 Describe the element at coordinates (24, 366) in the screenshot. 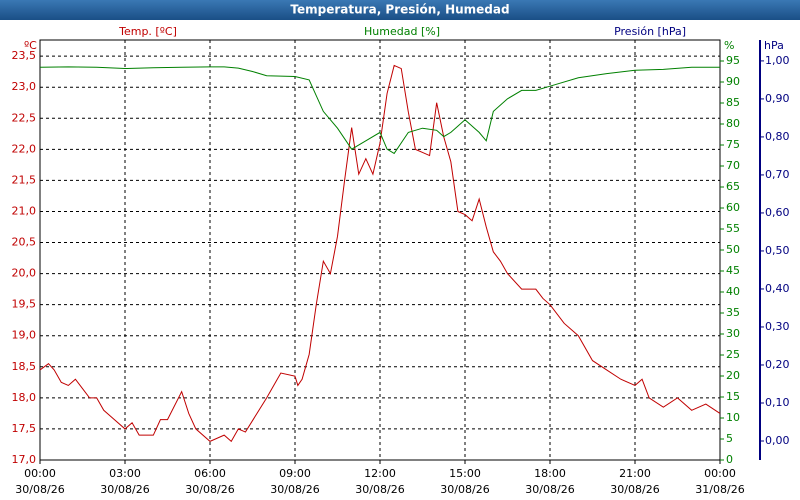

I see `y-tick-label: 18,5` at that location.